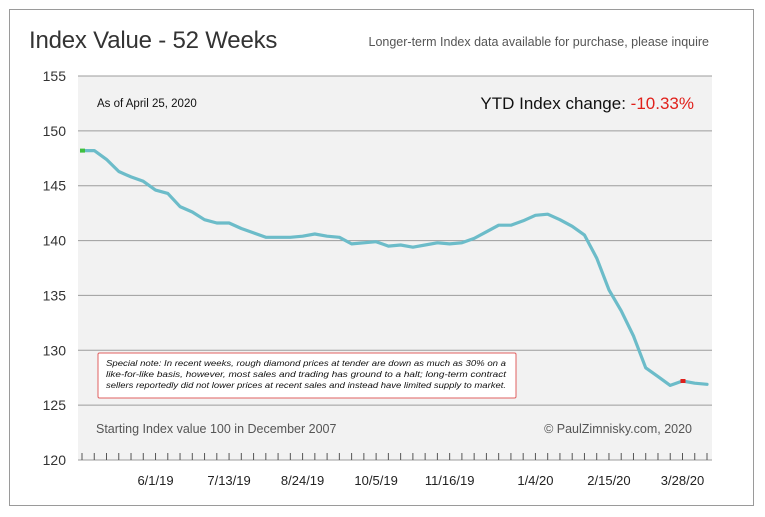  What do you see at coordinates (55, 241) in the screenshot?
I see `y-tick-label: 140` at bounding box center [55, 241].